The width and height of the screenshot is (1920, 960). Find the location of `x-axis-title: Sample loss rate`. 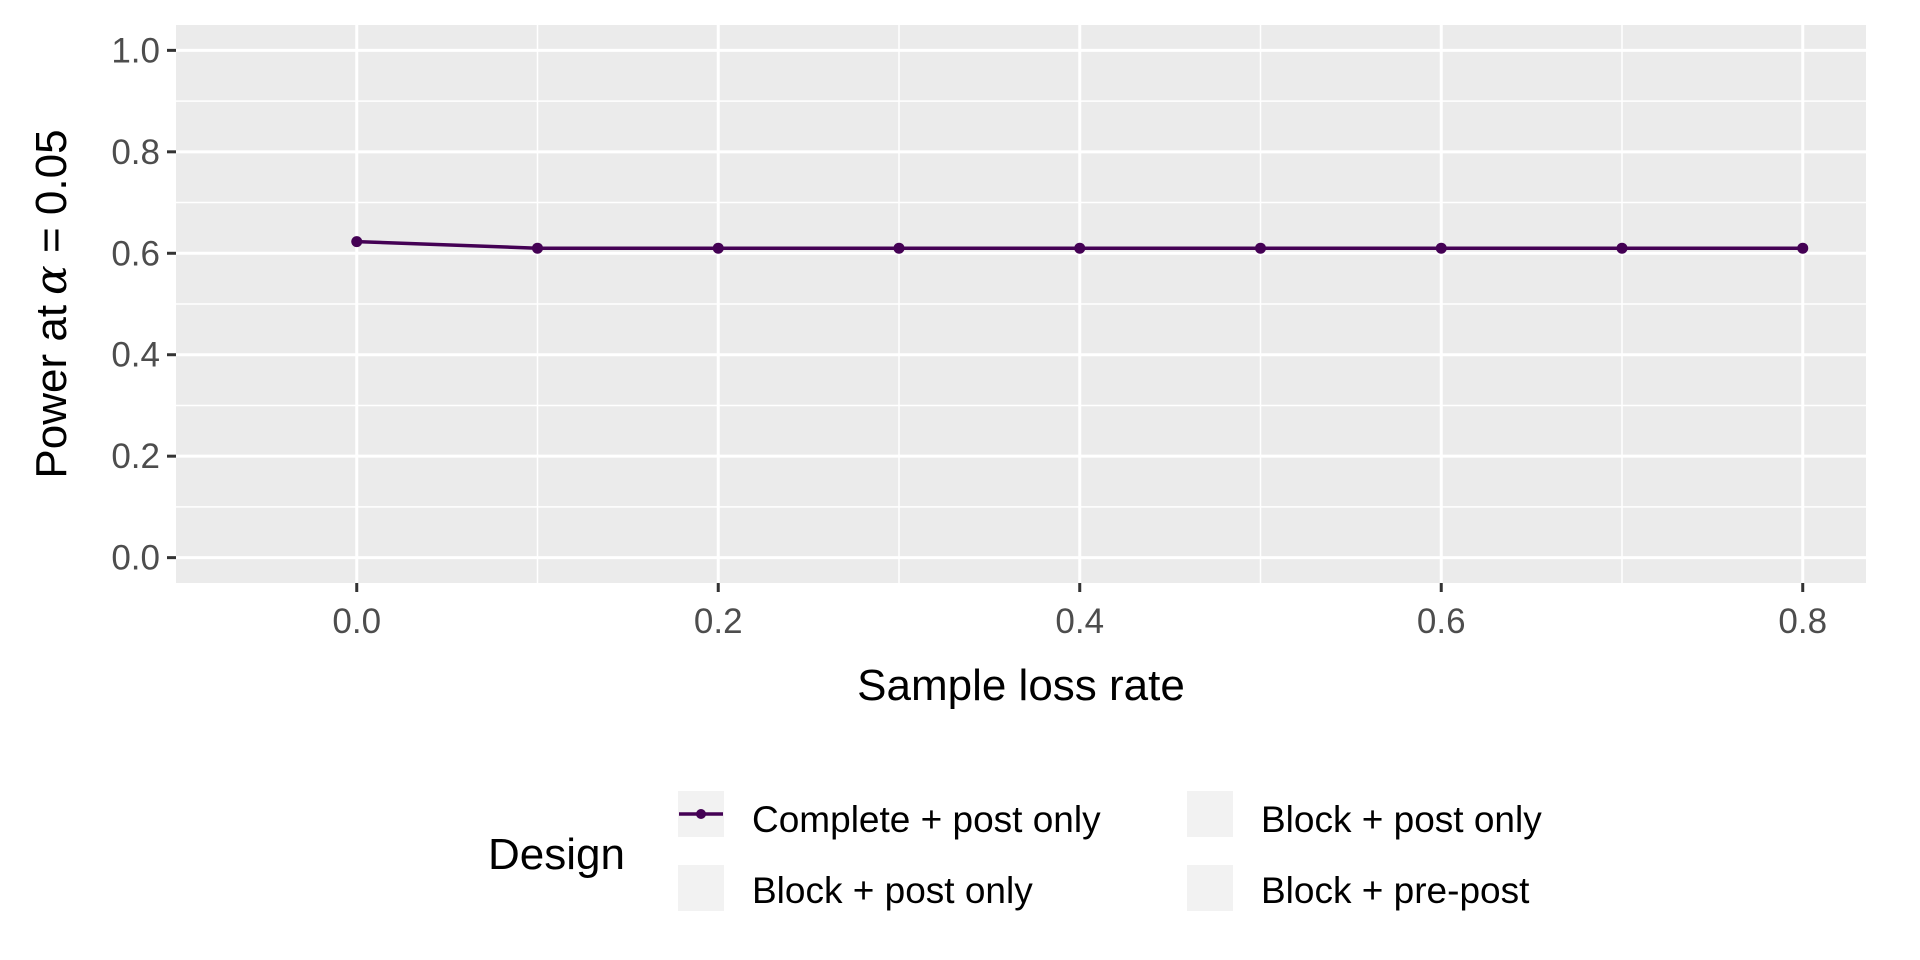

x-axis-title: Sample loss rate is located at coordinates (1021, 685).